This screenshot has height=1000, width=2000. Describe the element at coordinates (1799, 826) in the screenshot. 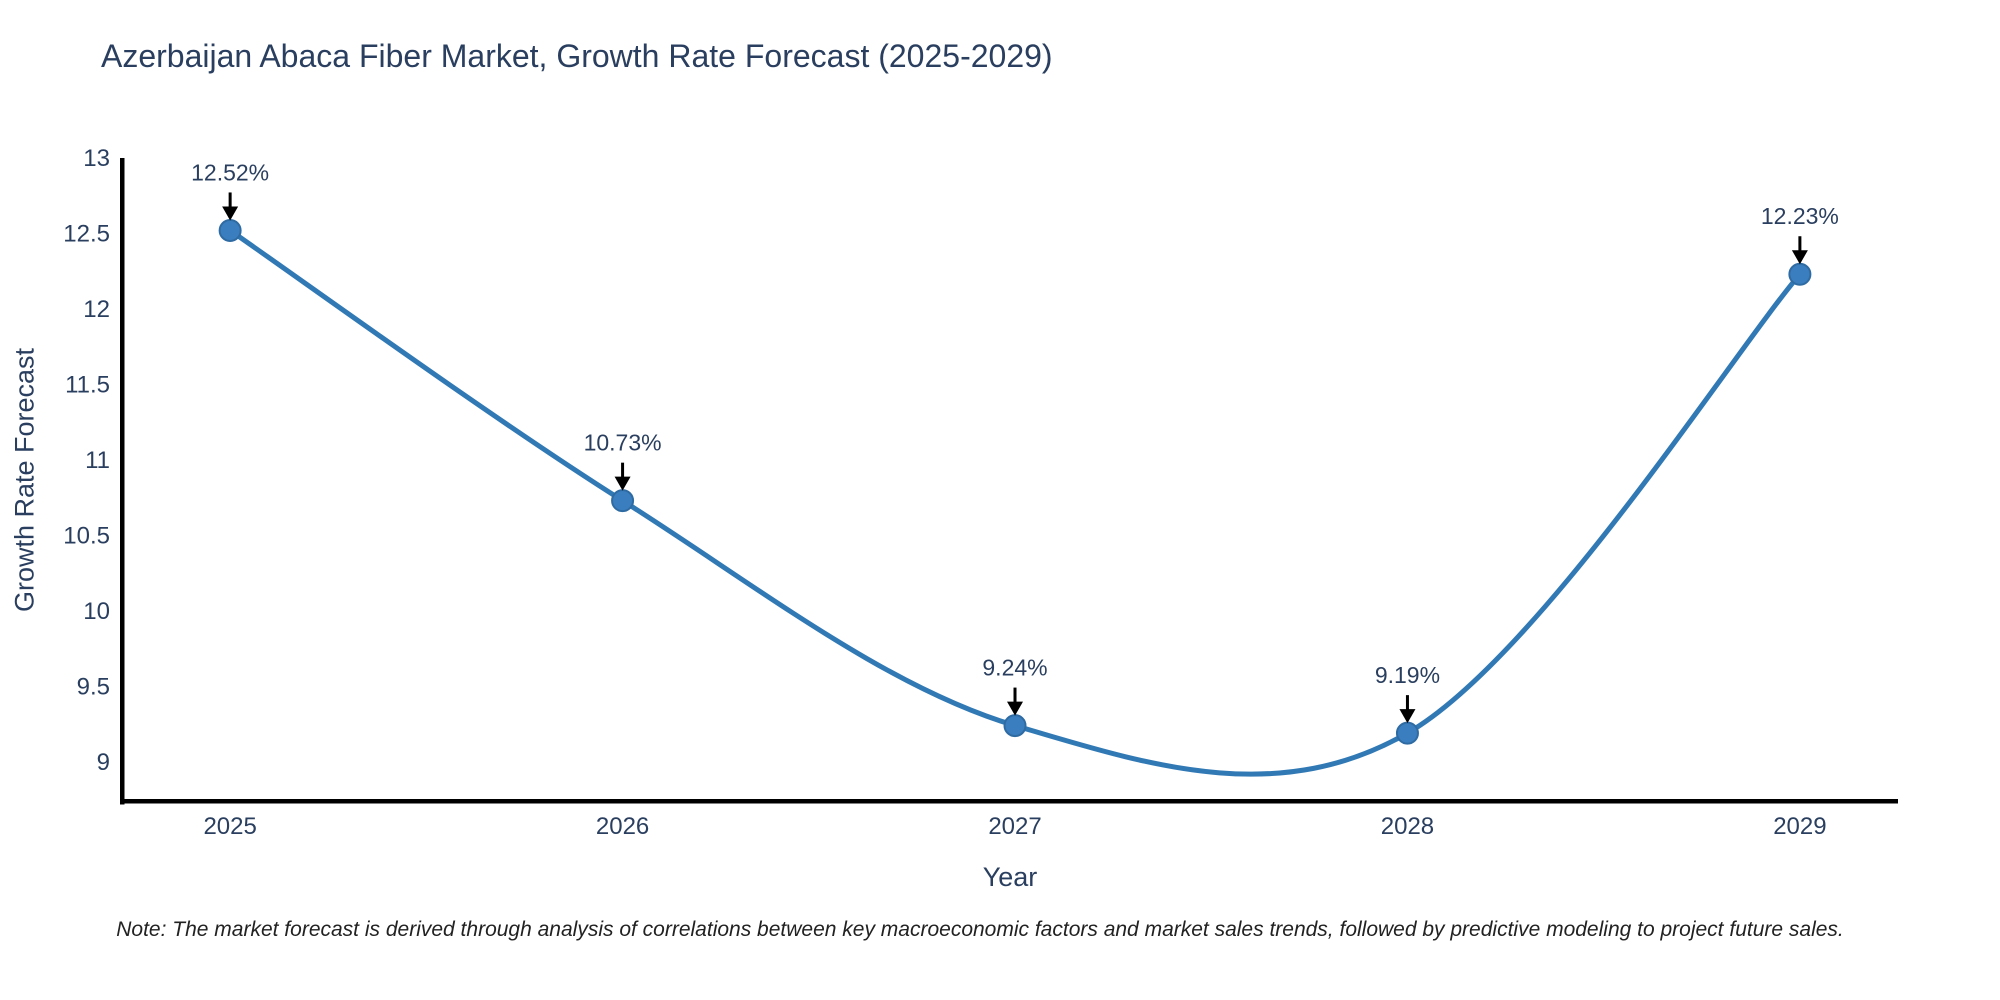

I see `x-tick-label: 2029` at that location.